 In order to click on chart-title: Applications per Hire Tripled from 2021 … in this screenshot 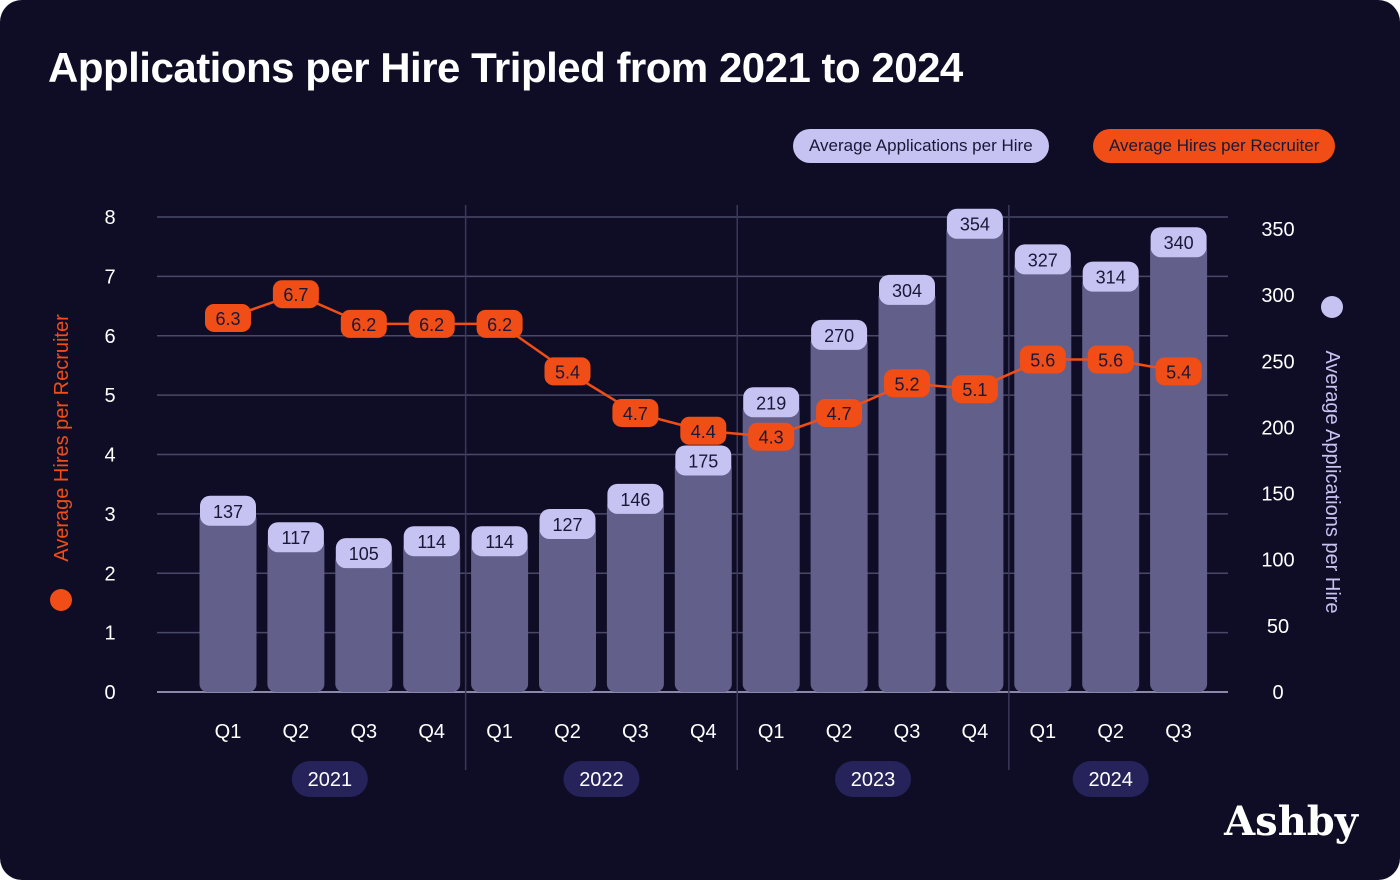, I will do `click(505, 67)`.